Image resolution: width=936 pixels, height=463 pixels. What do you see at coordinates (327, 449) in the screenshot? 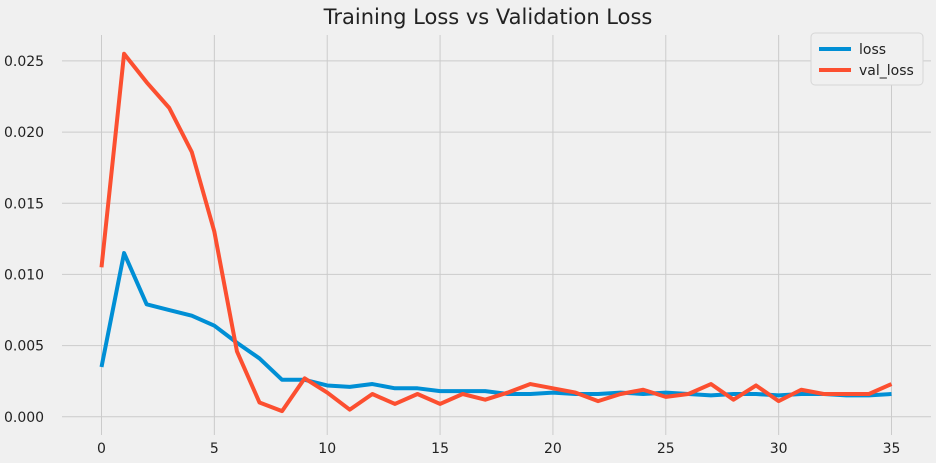
I see `x-tick-label: 10` at bounding box center [327, 449].